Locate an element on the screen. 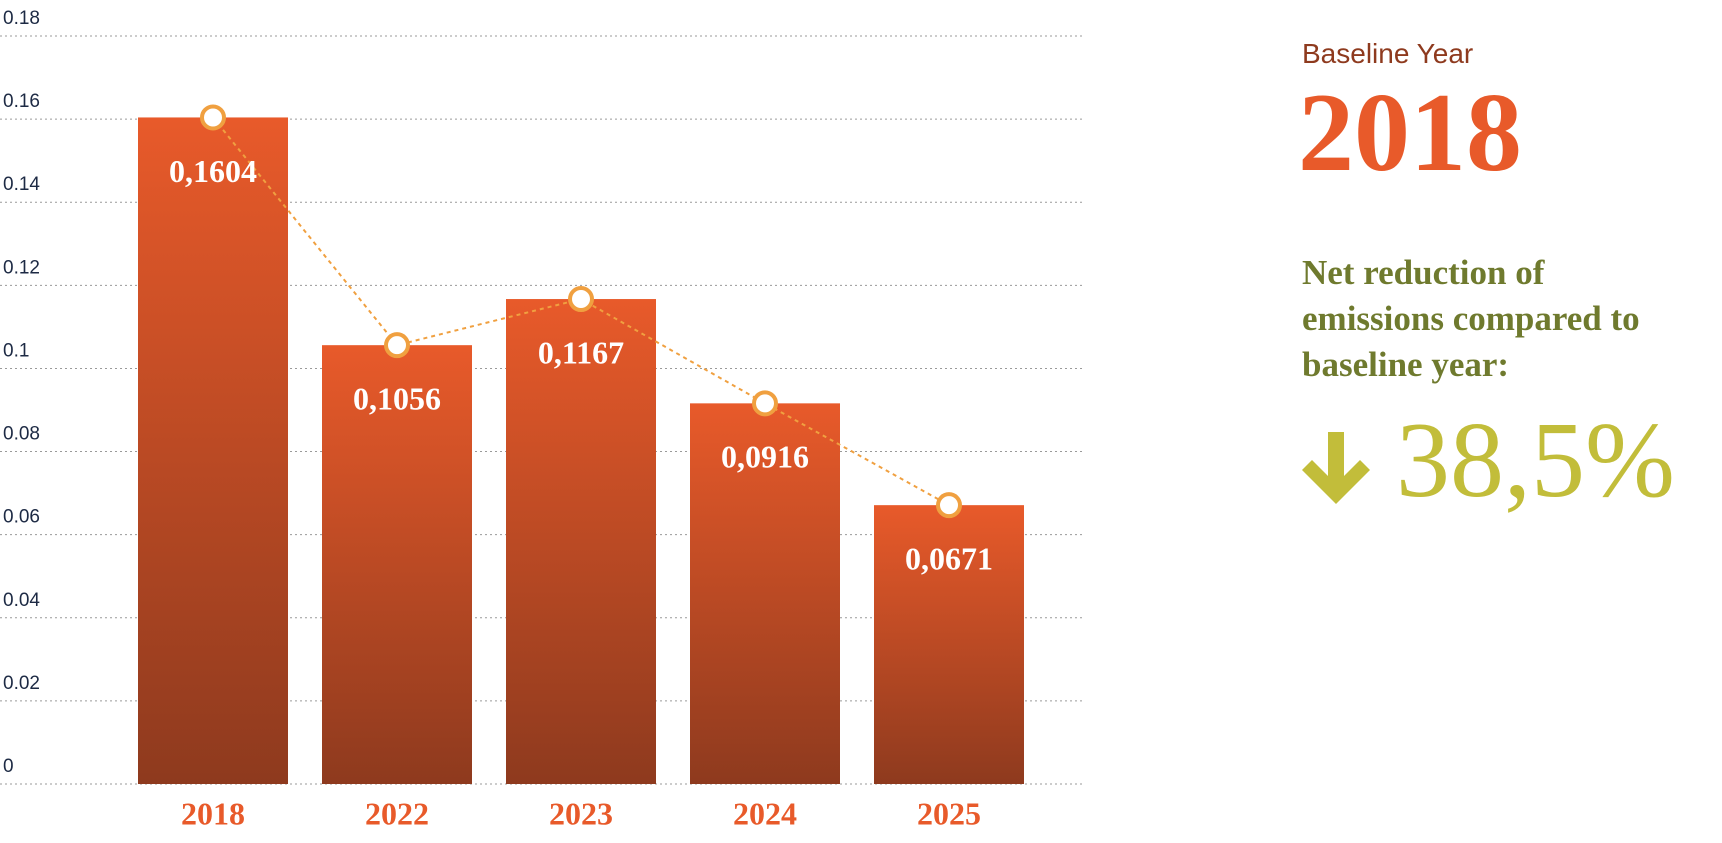 Image resolution: width=1722 pixels, height=843 pixels. baseline-year: 2018 is located at coordinates (1410, 133).